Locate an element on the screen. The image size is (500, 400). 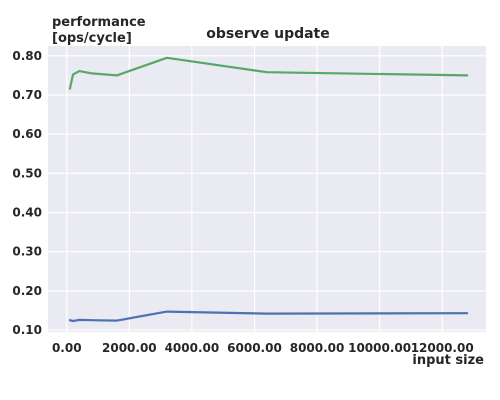
y-tick-label: 0.80 is located at coordinates (27, 56).